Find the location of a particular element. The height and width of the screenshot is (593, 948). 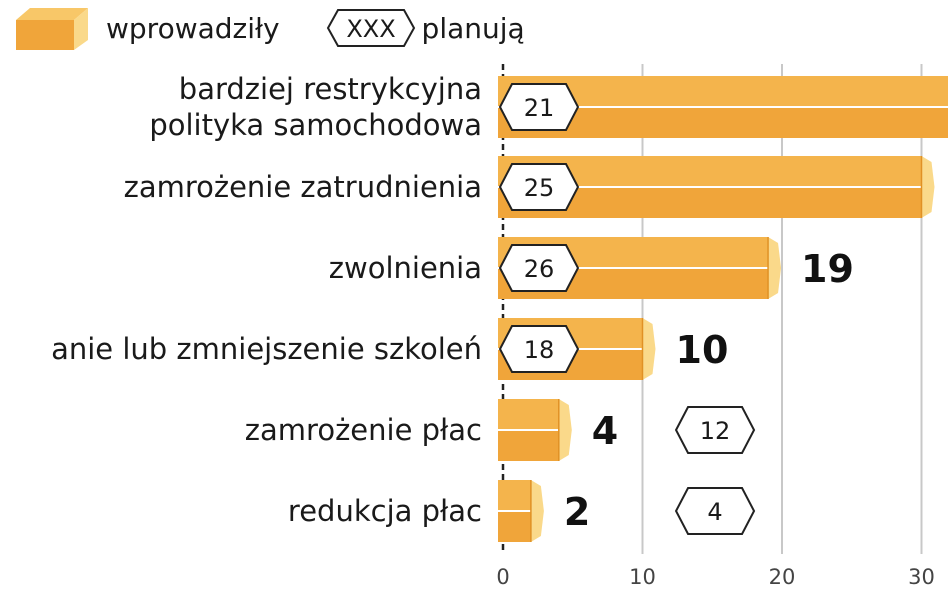

category-label: redukcja płac is located at coordinates (385, 511).